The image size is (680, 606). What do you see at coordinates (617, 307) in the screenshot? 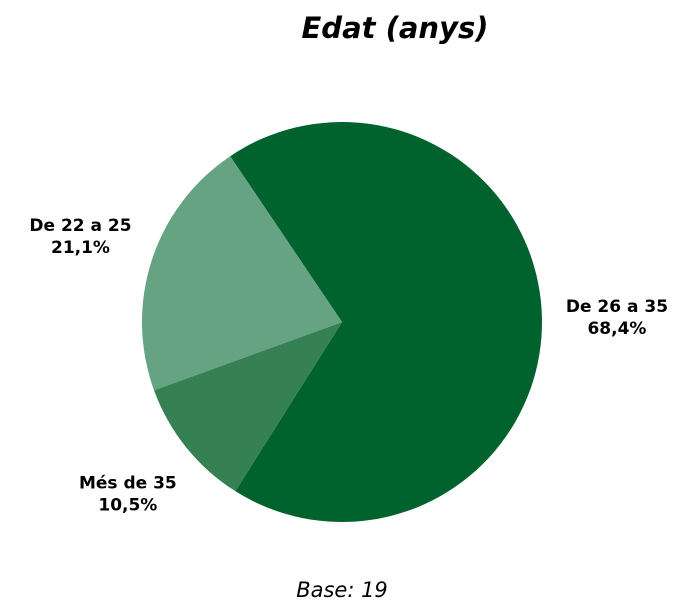
I see `slice-category-label: De 26 a 35` at bounding box center [617, 307].